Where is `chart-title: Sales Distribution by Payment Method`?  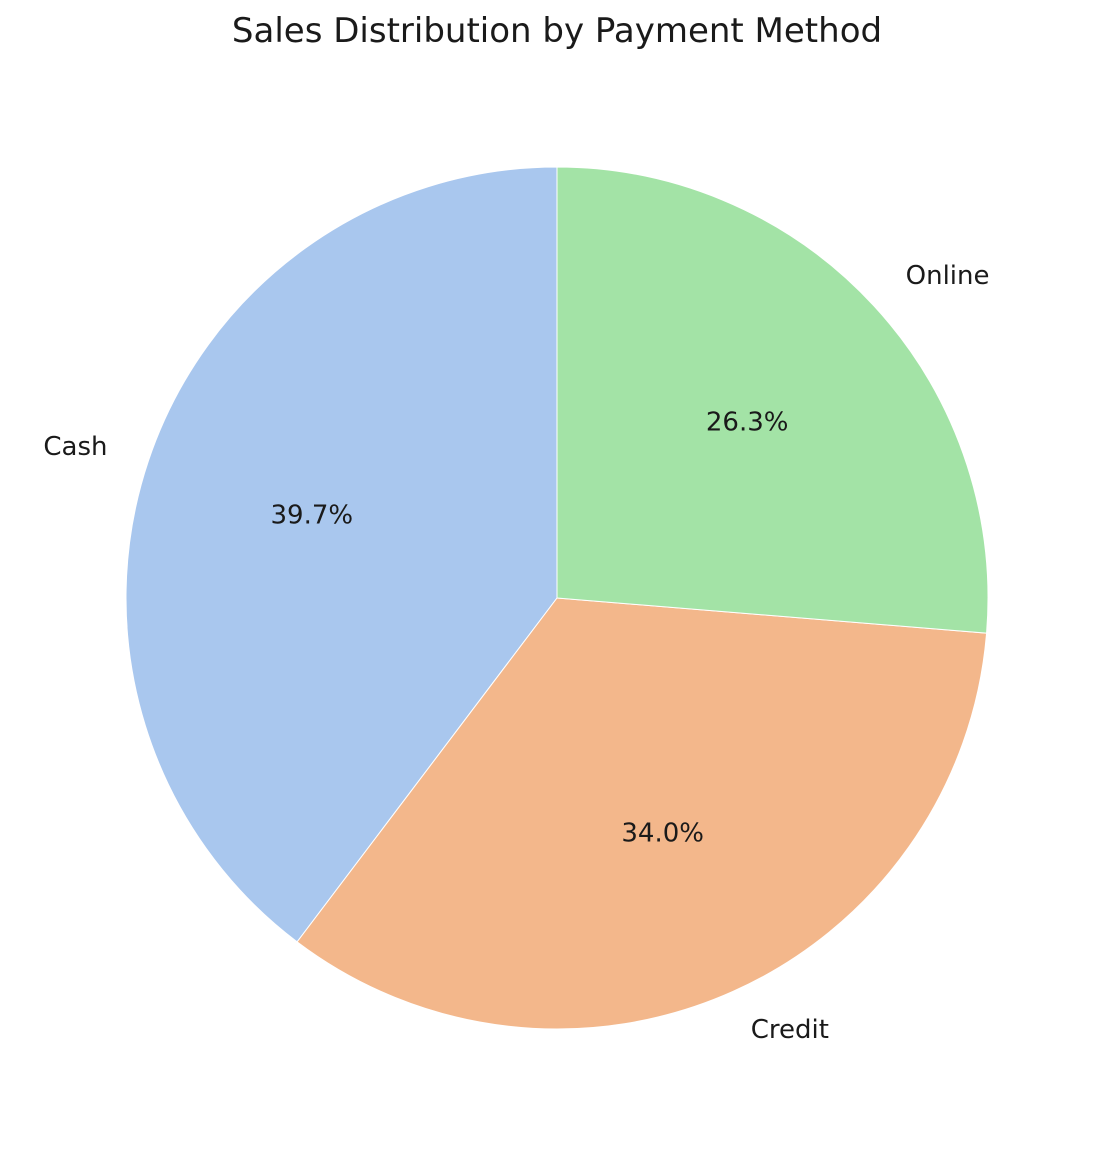
chart-title: Sales Distribution by Payment Method is located at coordinates (557, 31).